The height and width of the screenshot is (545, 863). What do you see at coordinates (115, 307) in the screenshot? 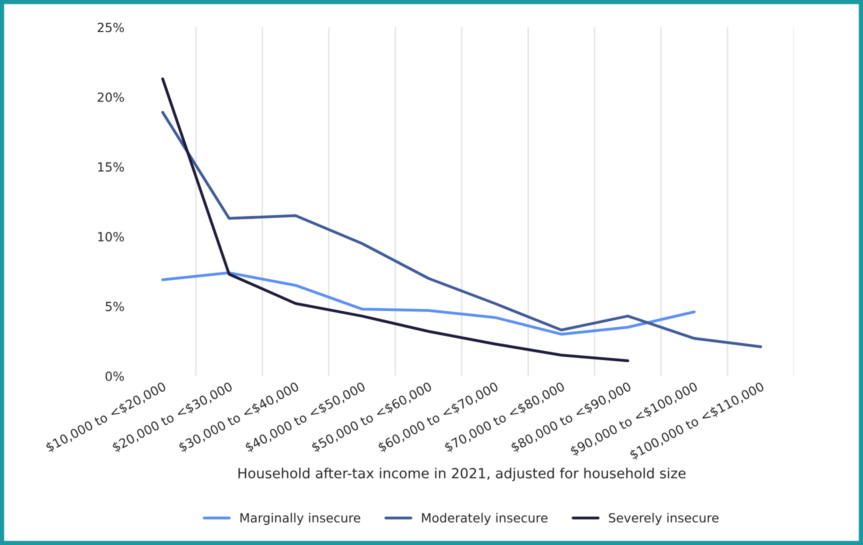
I see `y-tick-label: 5%` at bounding box center [115, 307].